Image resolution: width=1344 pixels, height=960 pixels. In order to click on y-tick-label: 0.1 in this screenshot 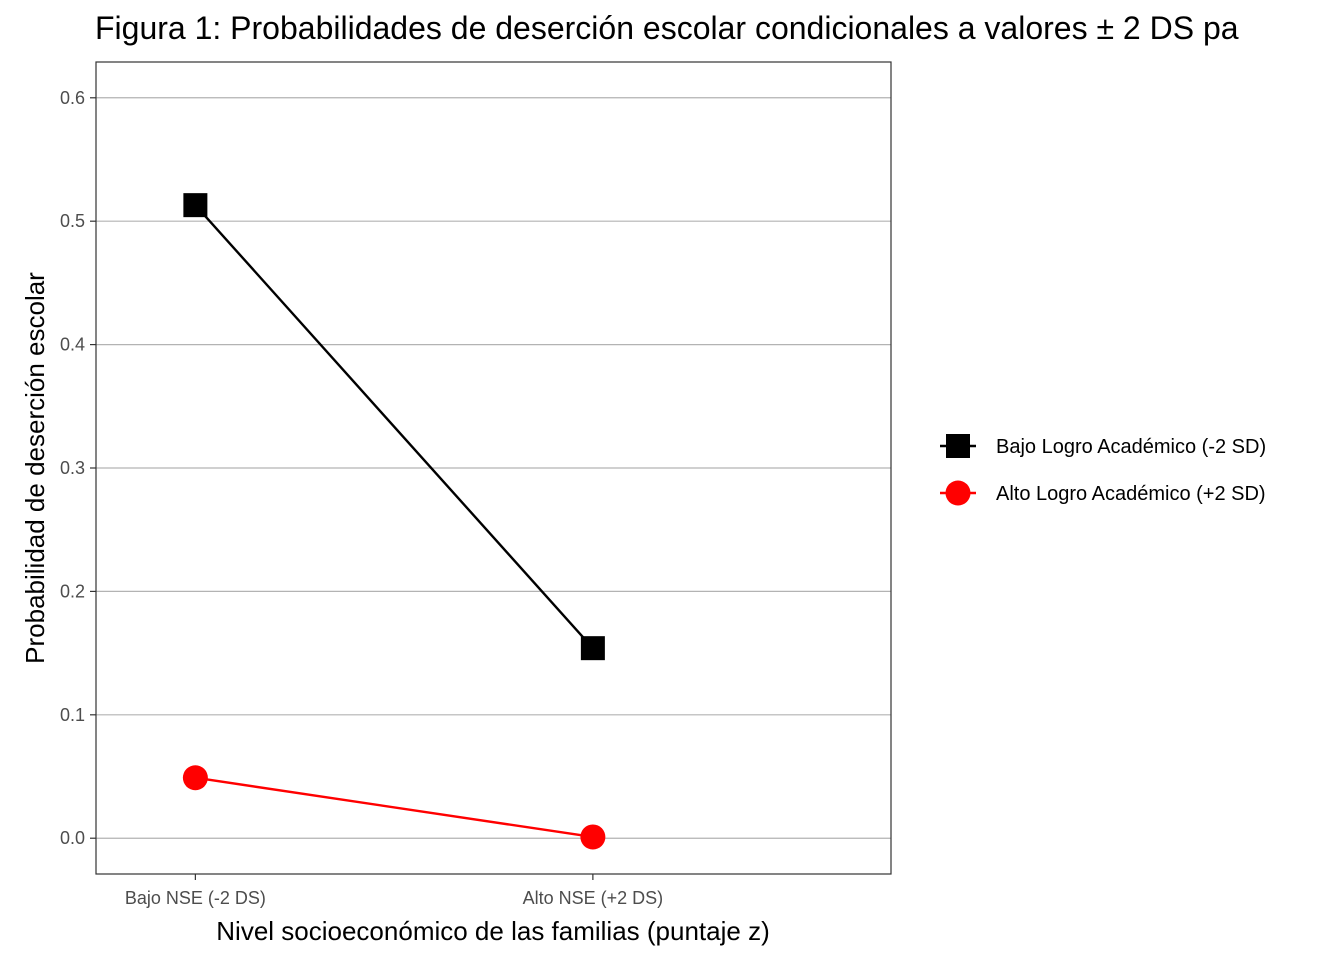, I will do `click(72, 715)`.